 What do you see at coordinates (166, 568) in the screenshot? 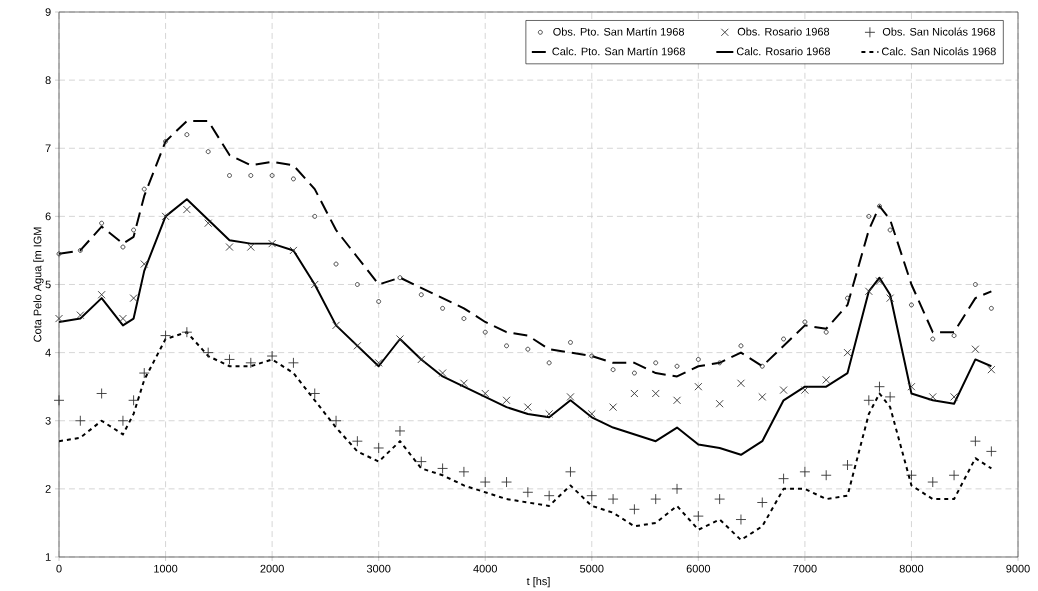
I see `x-tick-label: 1000` at bounding box center [166, 568].